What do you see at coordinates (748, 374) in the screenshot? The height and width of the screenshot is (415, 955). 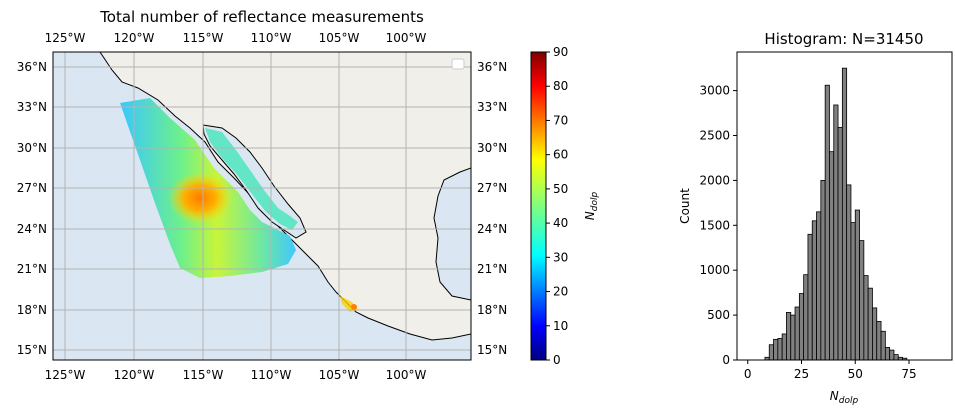 I see `histogram-x-tick-label: 0` at bounding box center [748, 374].